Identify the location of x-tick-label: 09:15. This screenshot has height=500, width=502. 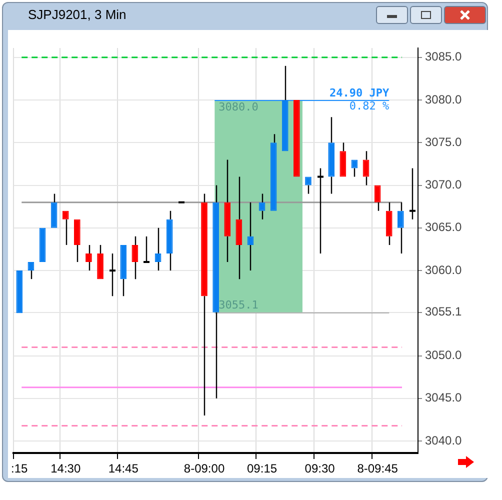
(262, 469).